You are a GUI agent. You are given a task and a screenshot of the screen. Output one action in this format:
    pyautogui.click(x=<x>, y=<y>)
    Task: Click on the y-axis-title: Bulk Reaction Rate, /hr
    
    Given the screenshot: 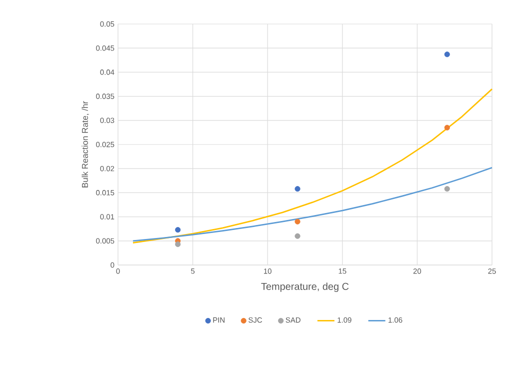 What is the action you would take?
    pyautogui.click(x=85, y=144)
    